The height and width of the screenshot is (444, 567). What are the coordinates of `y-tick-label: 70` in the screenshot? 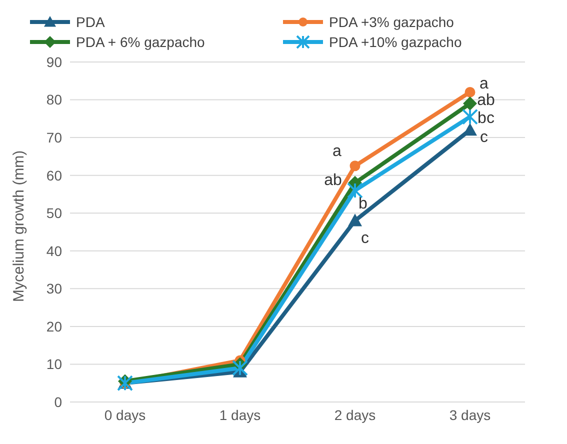 It's located at (54, 138).